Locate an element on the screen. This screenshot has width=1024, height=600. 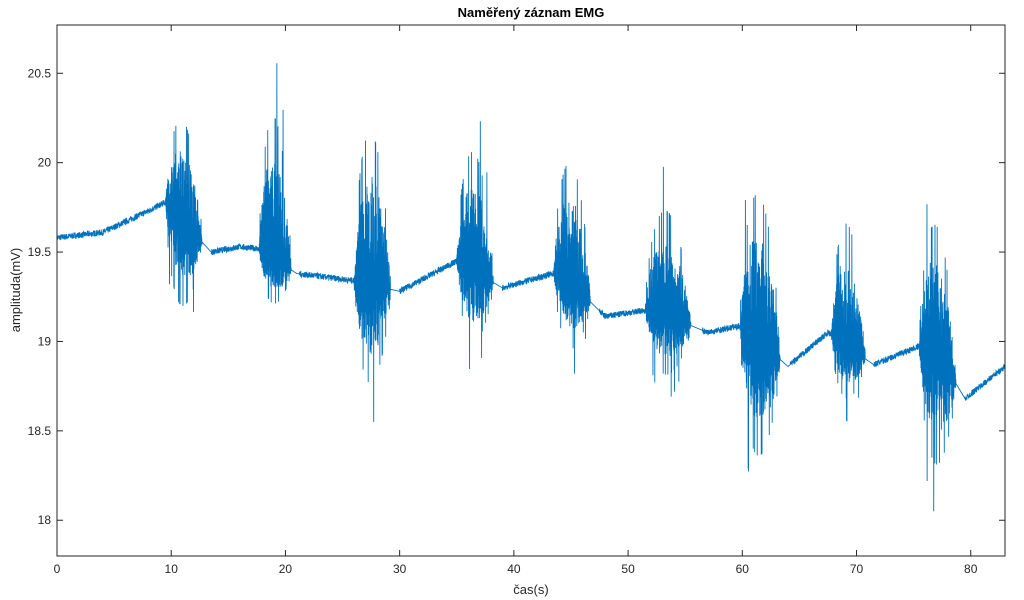
x-axis-title: čas(s) is located at coordinates (530, 589).